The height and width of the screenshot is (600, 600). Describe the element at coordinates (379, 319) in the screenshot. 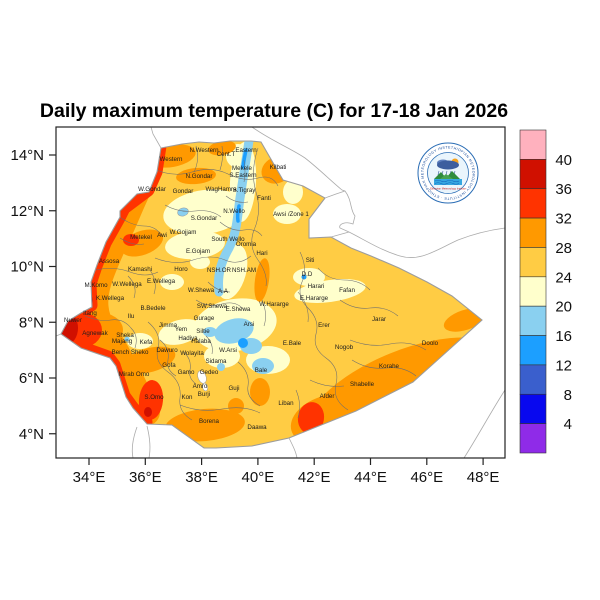

I see `region-label: Jarar` at that location.